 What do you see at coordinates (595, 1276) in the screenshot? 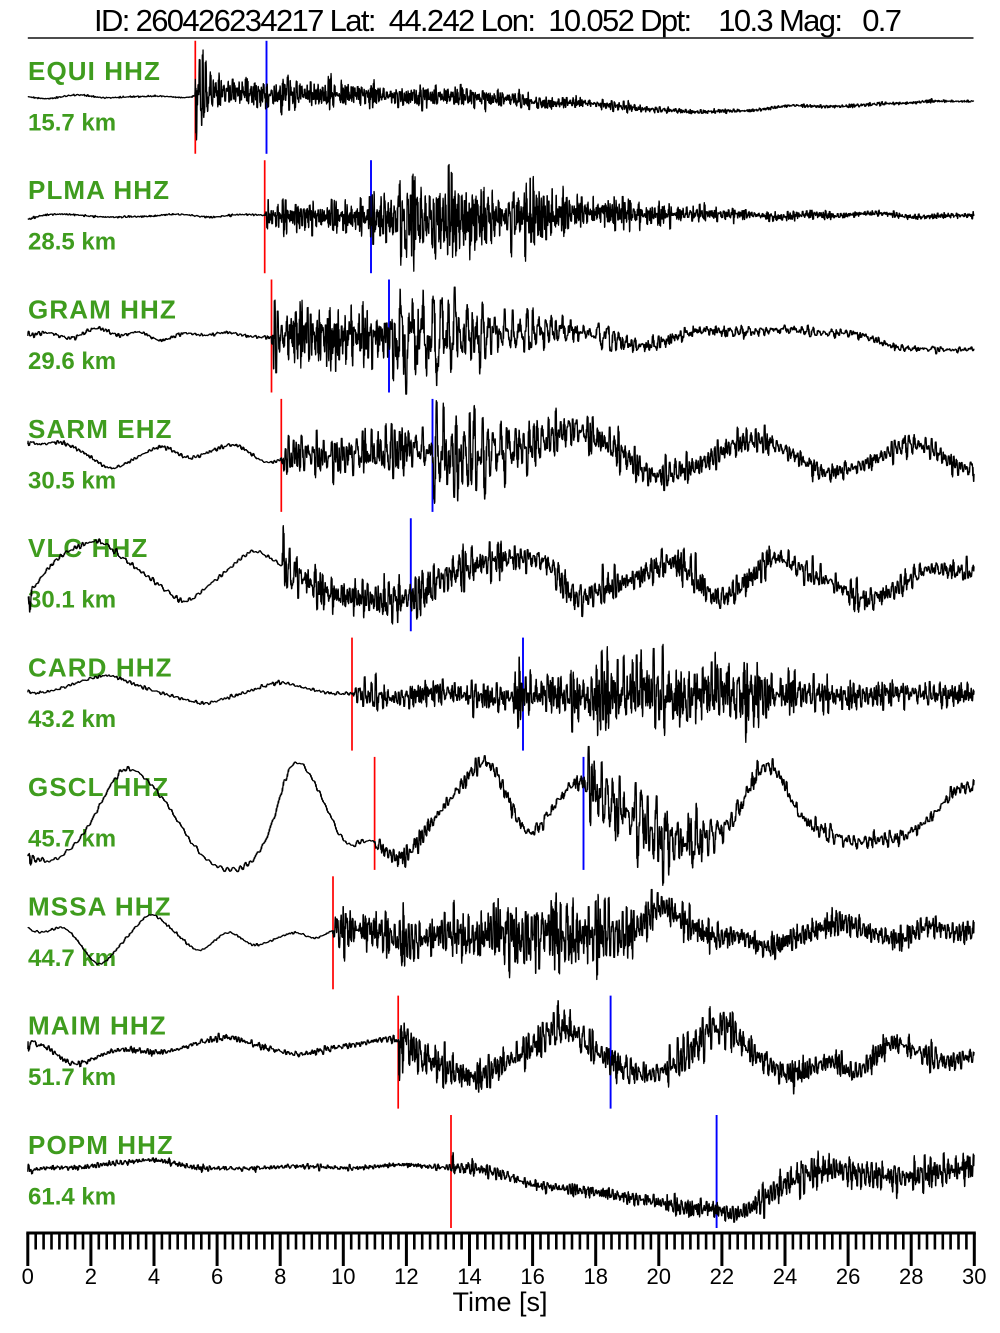
I see `svg-text: 18` at bounding box center [595, 1276].